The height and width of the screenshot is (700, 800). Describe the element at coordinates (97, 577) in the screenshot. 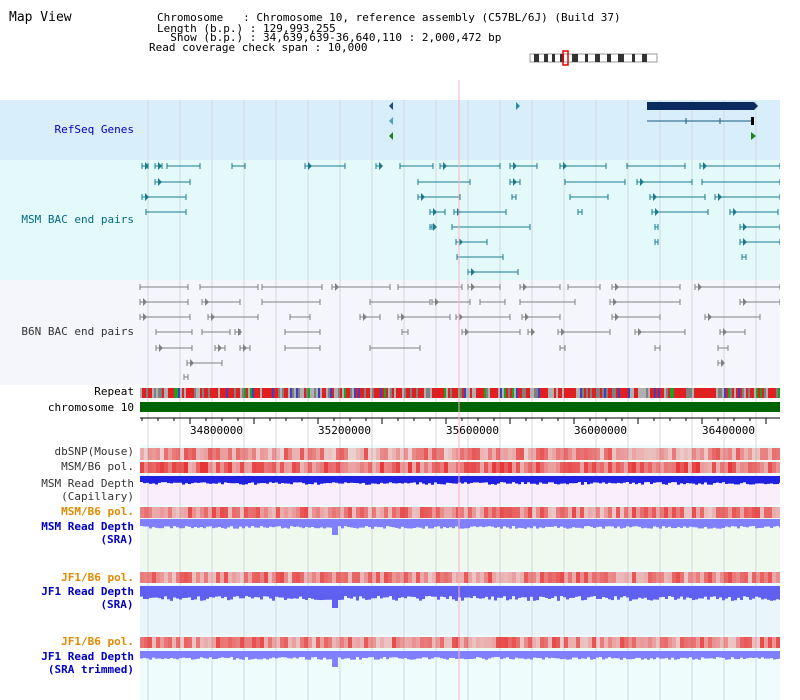

I see `label-jf1-pol-1: JF1/B6 pol.` at that location.